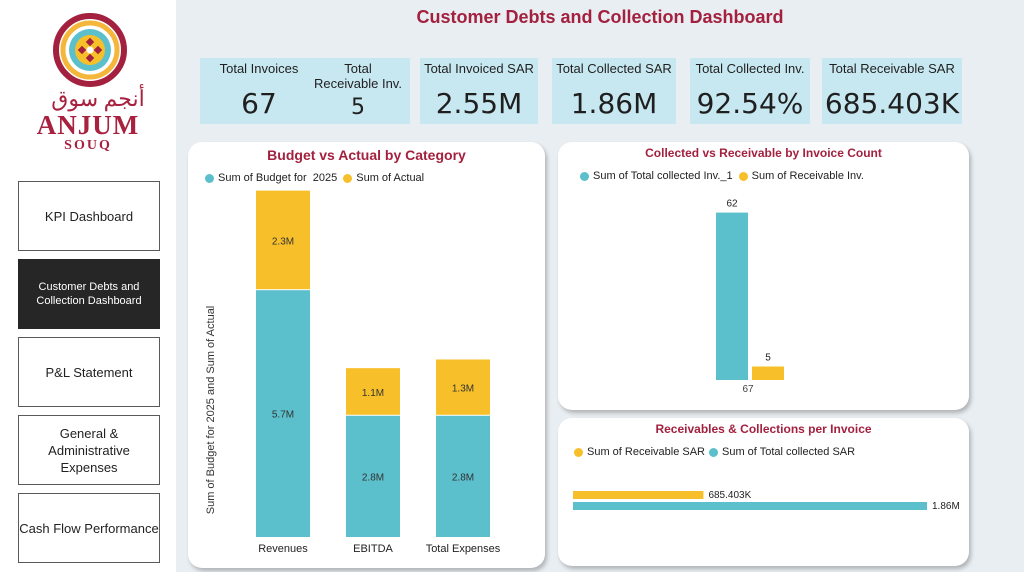  Describe the element at coordinates (89, 216) in the screenshot. I see `nav-kpi-dashboard-button: KPI Dashboard` at that location.